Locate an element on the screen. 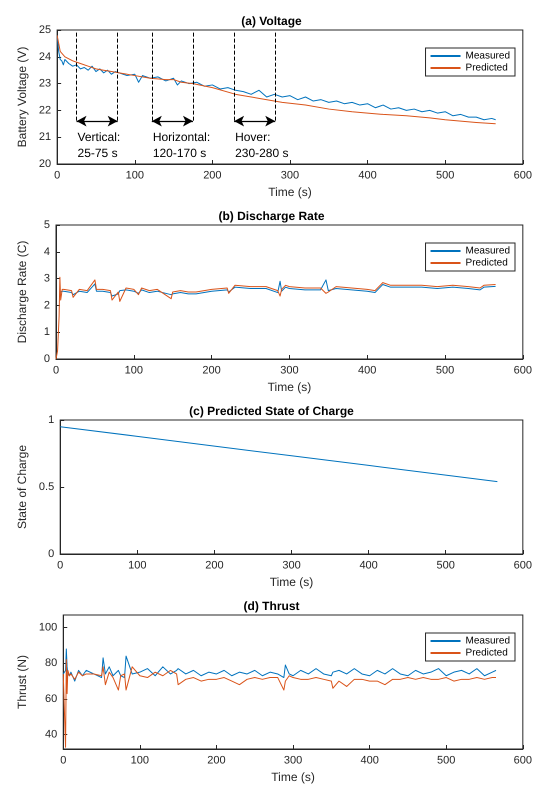 This screenshot has height=799, width=543. y-tick-label: 22 is located at coordinates (45, 110).